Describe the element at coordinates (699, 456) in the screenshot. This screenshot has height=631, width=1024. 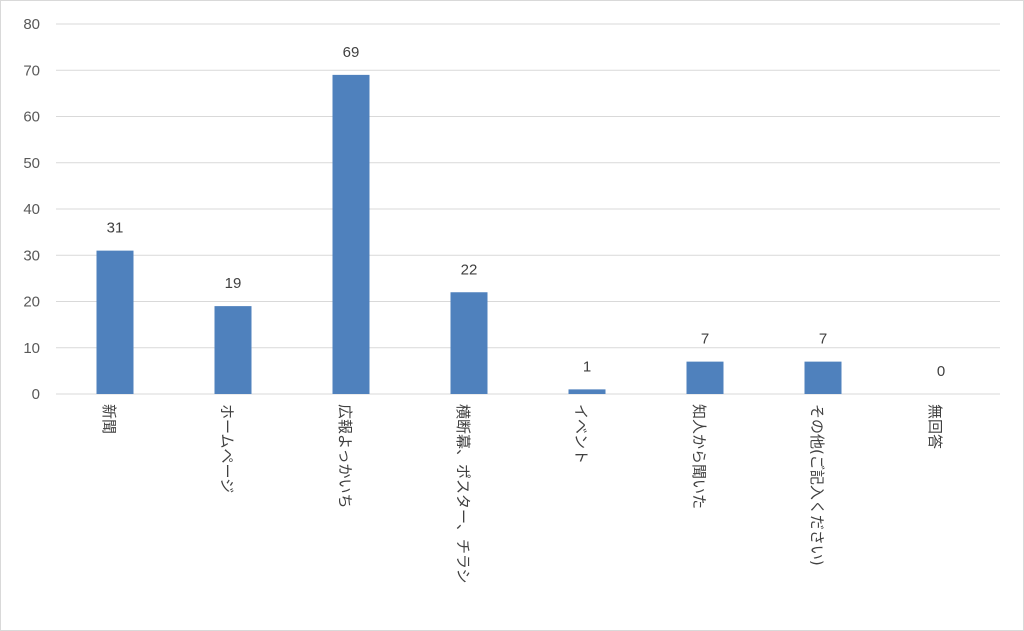
I see `category-label: 知人から聞いた` at that location.